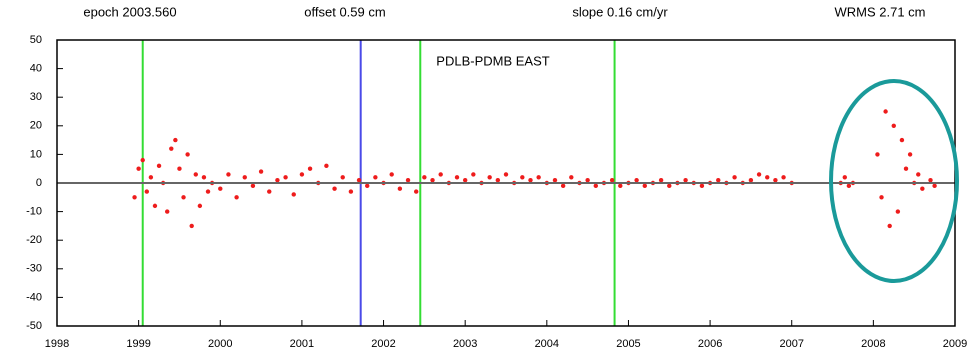 The height and width of the screenshot is (355, 979). I want to click on y-tick-label: 40, so click(36, 69).